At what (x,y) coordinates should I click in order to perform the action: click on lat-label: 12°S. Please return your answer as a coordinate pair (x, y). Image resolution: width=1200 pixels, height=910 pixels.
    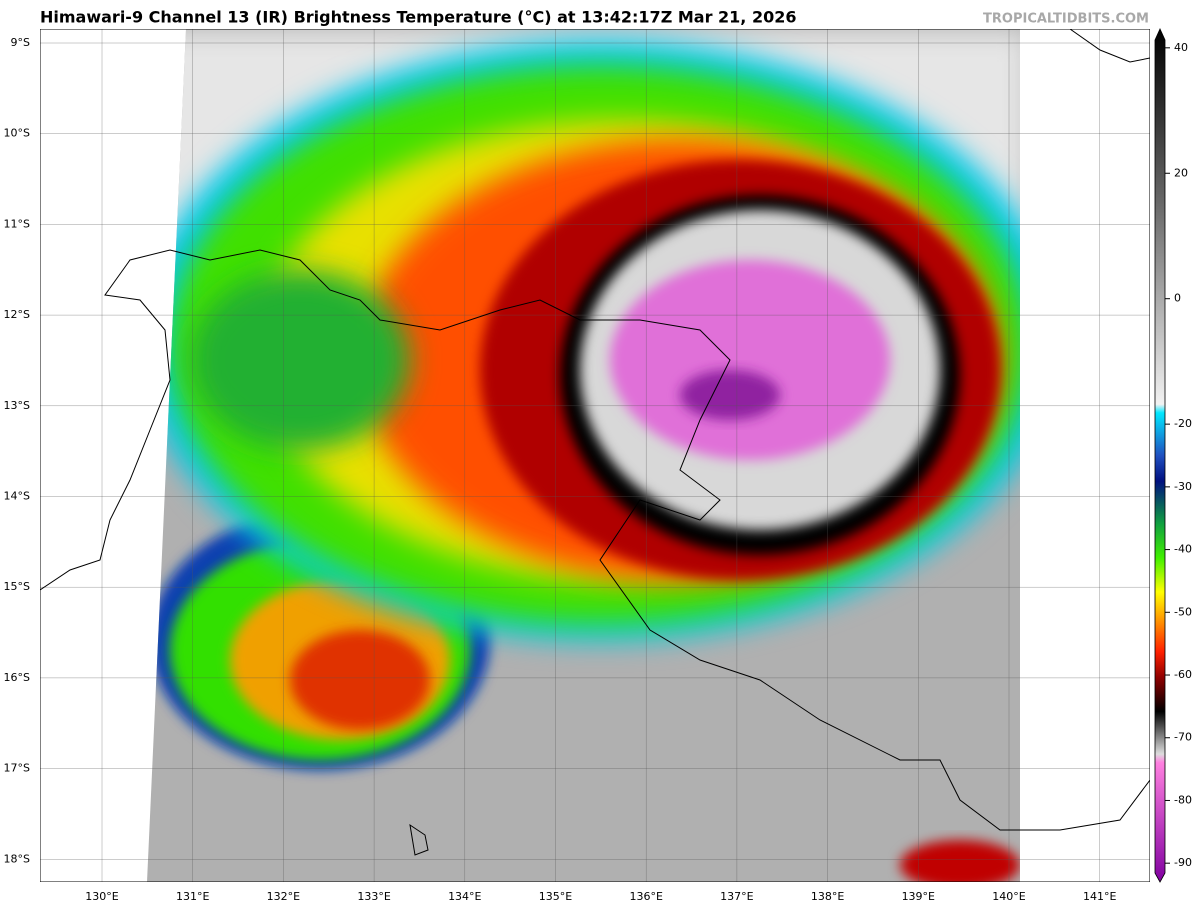
    Looking at the image, I should click on (17, 314).